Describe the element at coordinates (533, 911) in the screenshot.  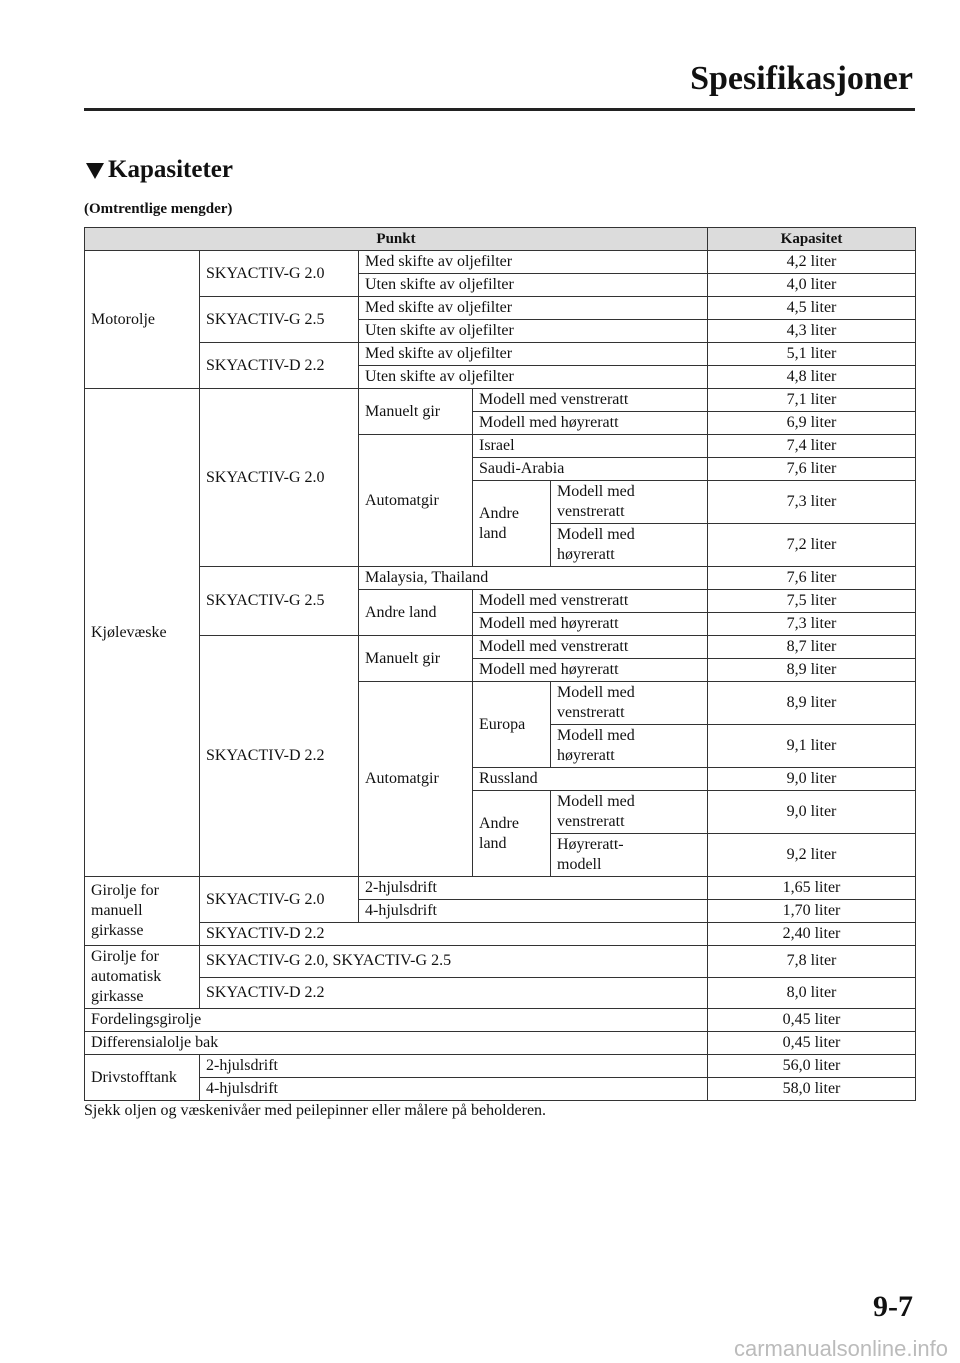
I see `table-cell: 4-hjulsdrift` at that location.